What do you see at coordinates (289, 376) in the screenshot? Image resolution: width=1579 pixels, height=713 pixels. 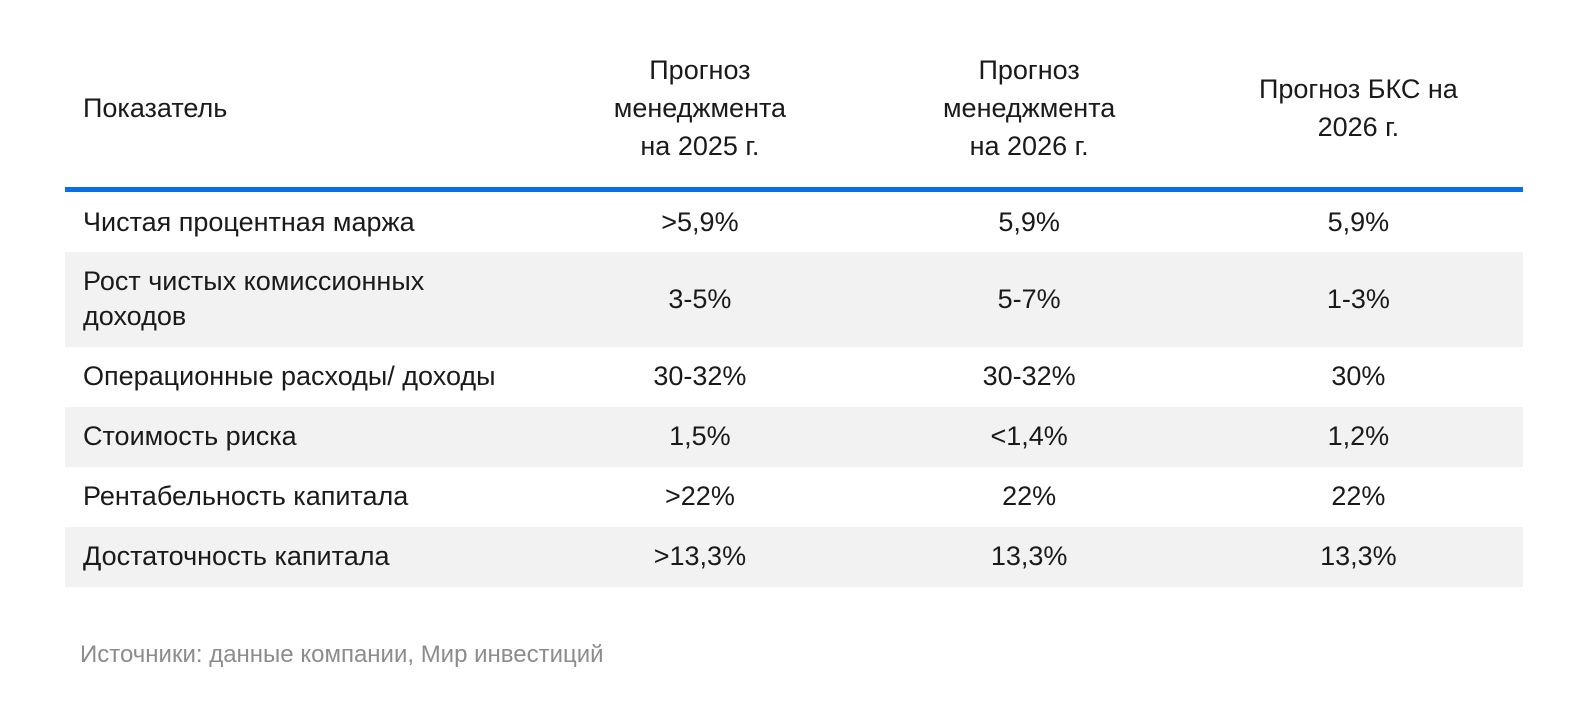 I see `metric-label: Операционные расходы/ доходы` at bounding box center [289, 376].